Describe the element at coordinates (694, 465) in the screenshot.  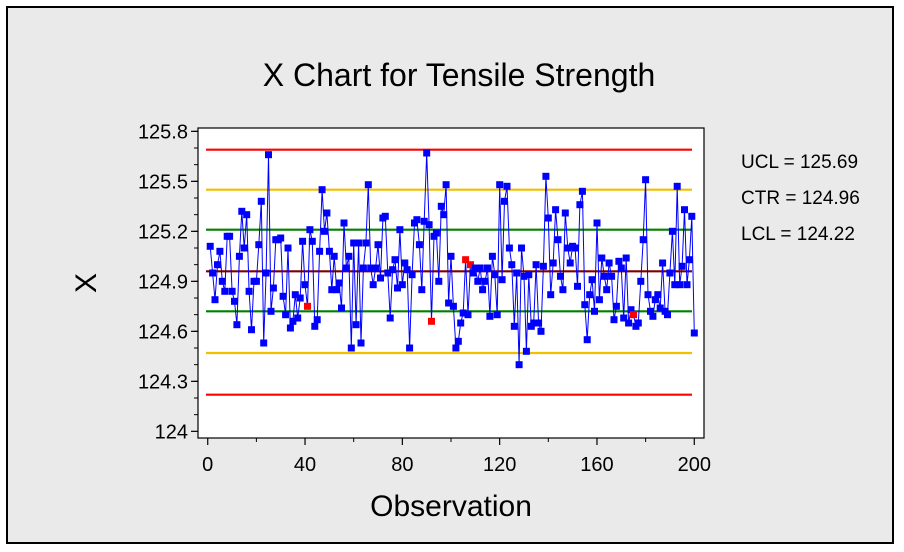
I see `x-tick-label: 200` at that location.